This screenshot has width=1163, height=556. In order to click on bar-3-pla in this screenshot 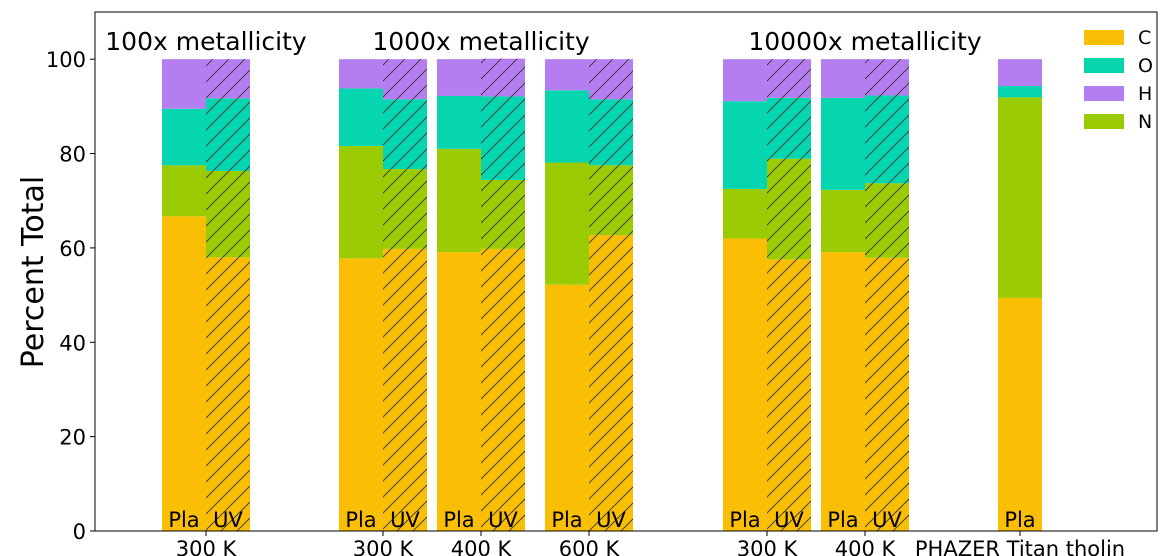, I will do `click(567, 295)`.